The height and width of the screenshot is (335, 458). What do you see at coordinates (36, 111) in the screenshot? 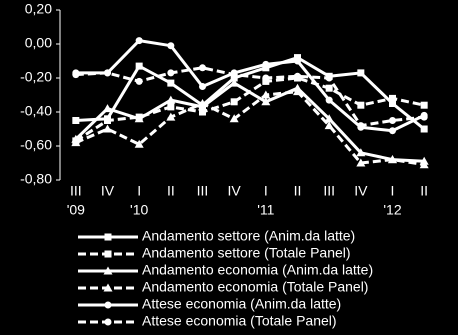
I see `y-tick-label: -0,40` at bounding box center [36, 111].